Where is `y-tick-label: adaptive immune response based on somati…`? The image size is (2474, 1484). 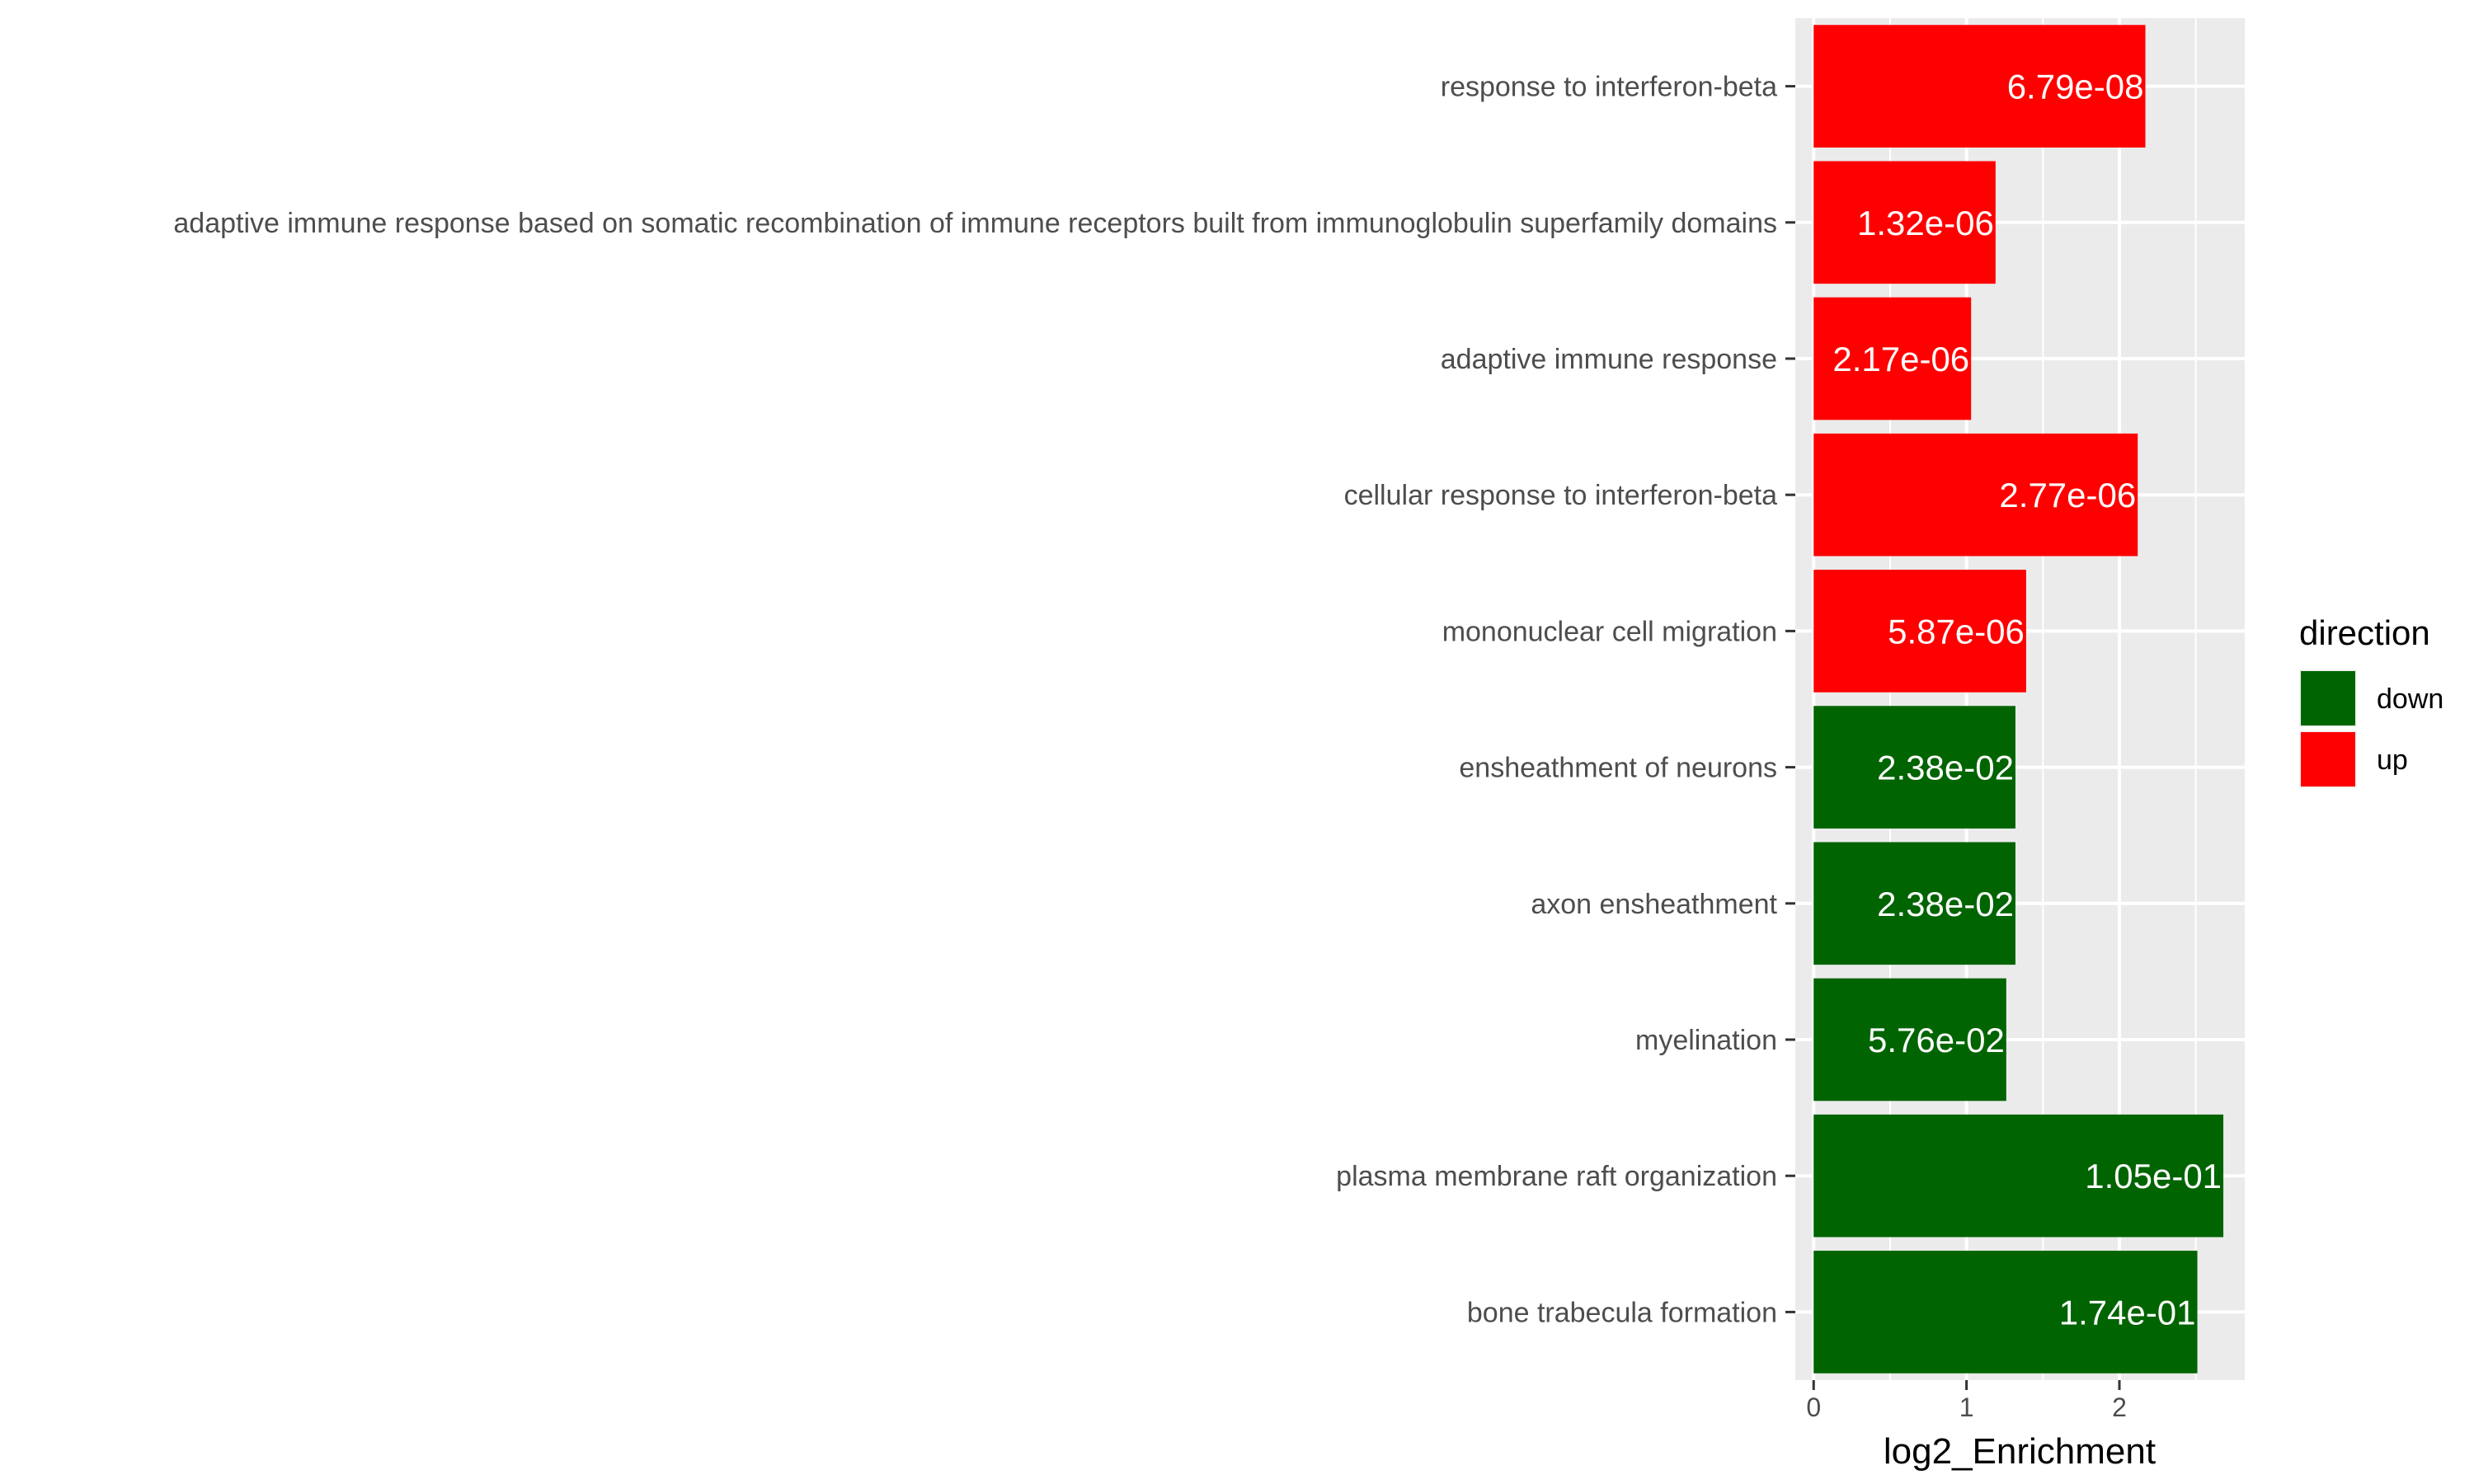
y-tick-label: adaptive immune response based on somati… is located at coordinates (975, 223).